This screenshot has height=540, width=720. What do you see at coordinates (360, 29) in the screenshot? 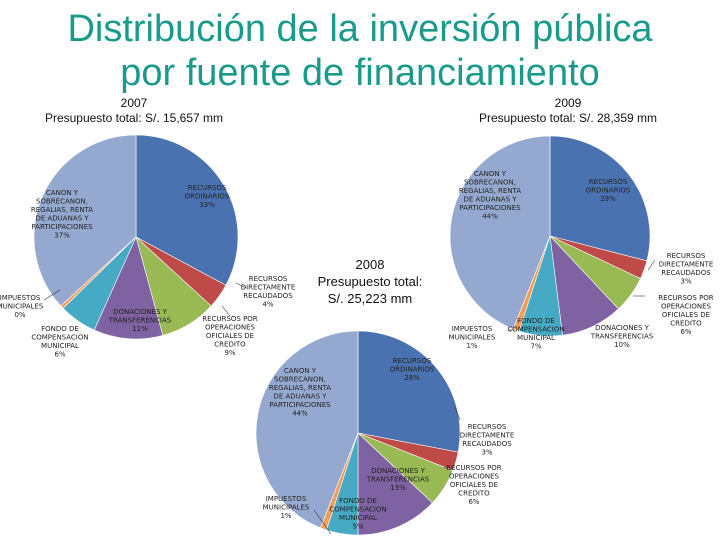
I see `page-title-line-1: Distribución de la inversión pública` at bounding box center [360, 29].